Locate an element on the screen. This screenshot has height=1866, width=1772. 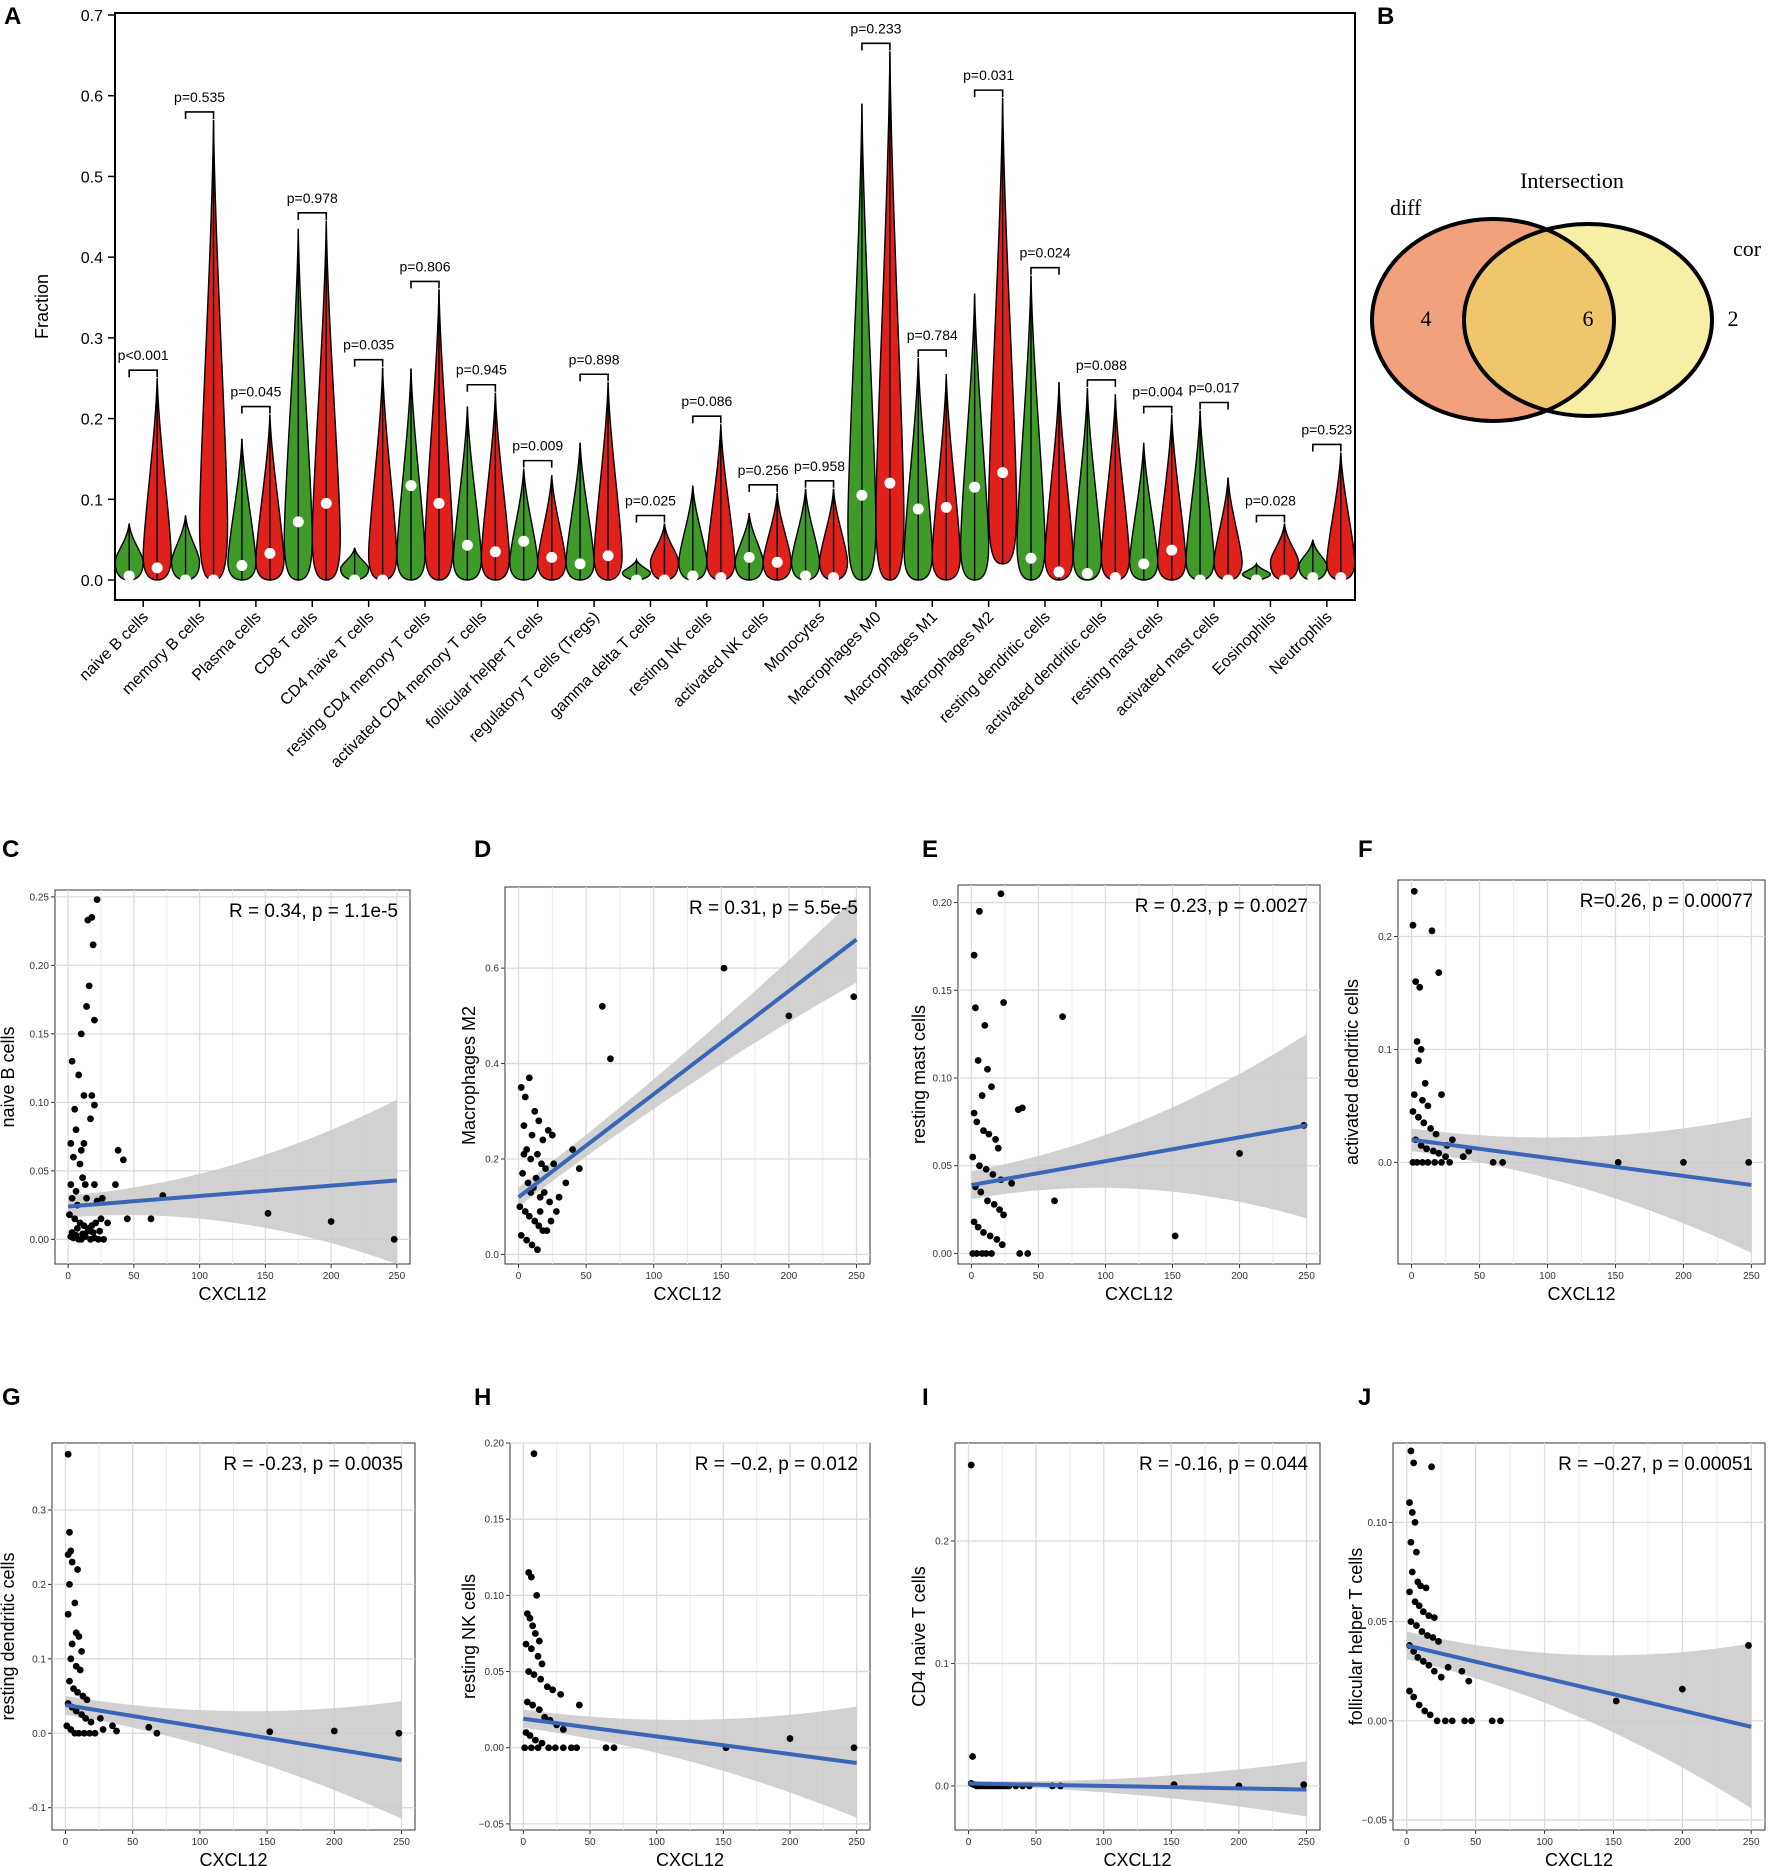
y-tick-label: 0.2 is located at coordinates (492, 1160).